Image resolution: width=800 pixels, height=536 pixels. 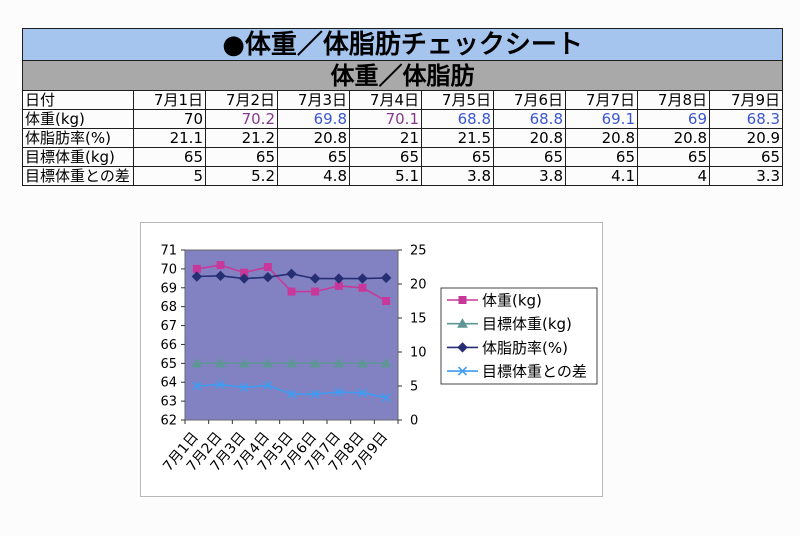 I want to click on value-cell: 68.8, so click(x=529, y=119).